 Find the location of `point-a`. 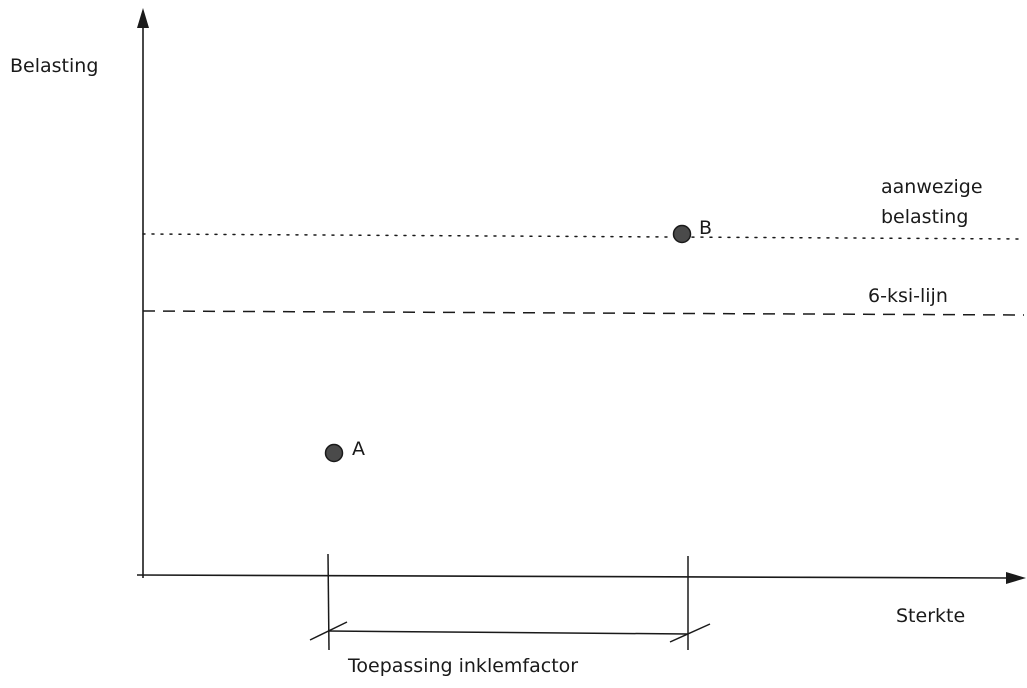

point-a is located at coordinates (334, 453).